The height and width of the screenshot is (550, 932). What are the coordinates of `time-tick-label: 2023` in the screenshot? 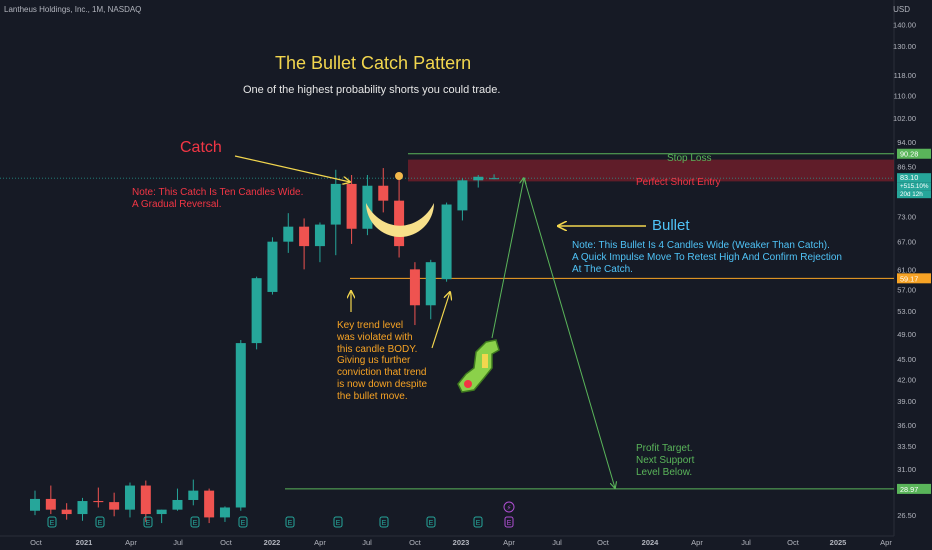 It's located at (461, 542).